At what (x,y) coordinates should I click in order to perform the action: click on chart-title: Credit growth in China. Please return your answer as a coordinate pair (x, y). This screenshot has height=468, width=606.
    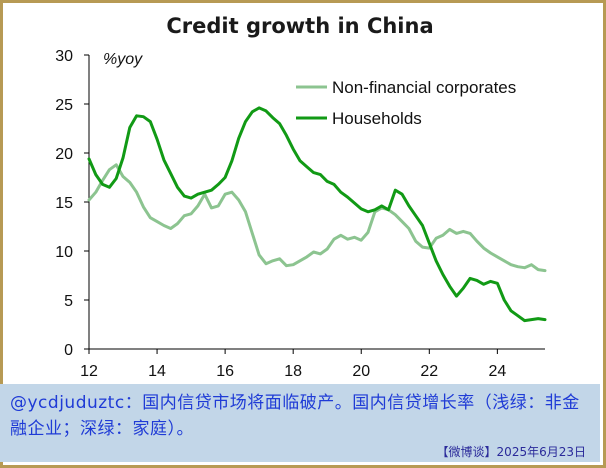
    Looking at the image, I should click on (300, 26).